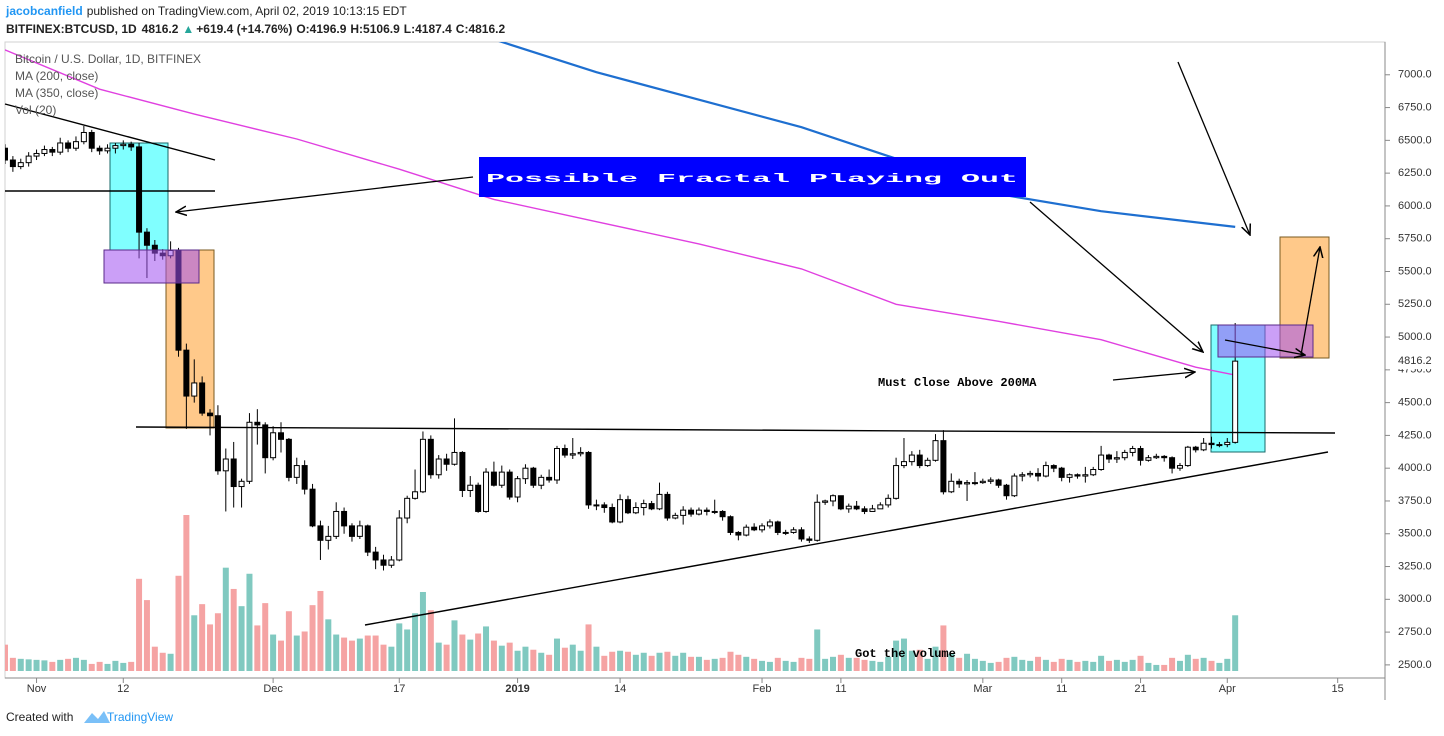 This screenshot has height=736, width=1444. I want to click on footer-brand: TradingView, so click(140, 717).